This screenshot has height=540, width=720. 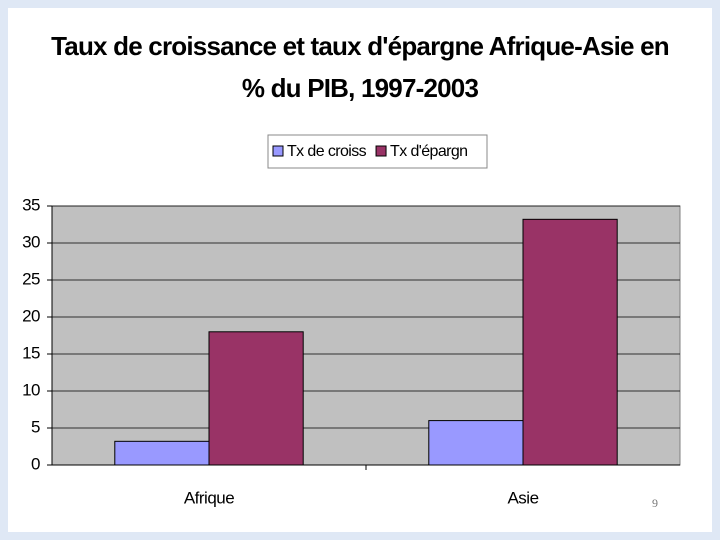 I want to click on y-tick-label: 35, so click(x=31, y=204).